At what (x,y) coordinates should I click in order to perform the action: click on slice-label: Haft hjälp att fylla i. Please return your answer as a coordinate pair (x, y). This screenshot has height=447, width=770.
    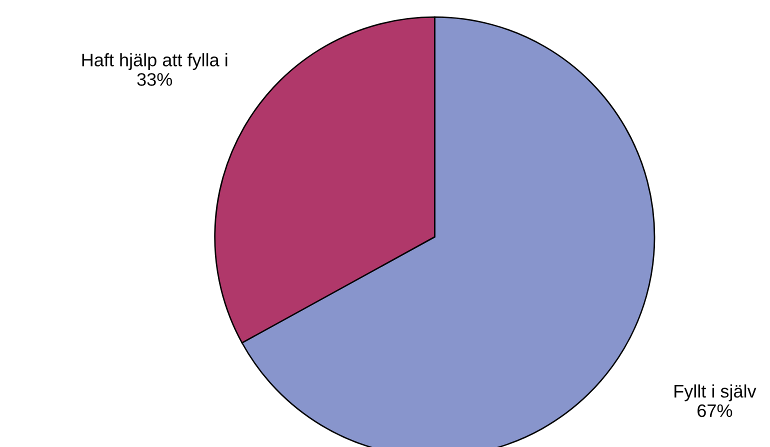
    Looking at the image, I should click on (155, 61).